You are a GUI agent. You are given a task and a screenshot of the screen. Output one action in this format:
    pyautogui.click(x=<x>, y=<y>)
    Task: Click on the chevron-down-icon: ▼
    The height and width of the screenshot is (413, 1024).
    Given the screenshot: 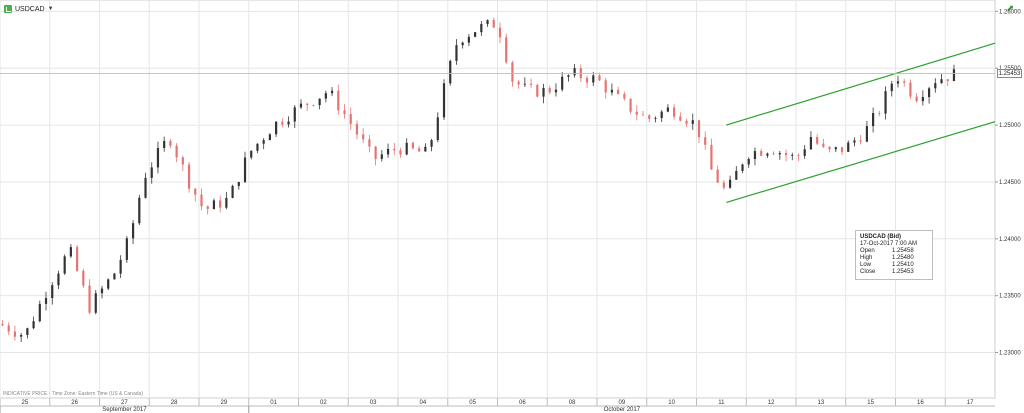 What is the action you would take?
    pyautogui.click(x=50, y=9)
    